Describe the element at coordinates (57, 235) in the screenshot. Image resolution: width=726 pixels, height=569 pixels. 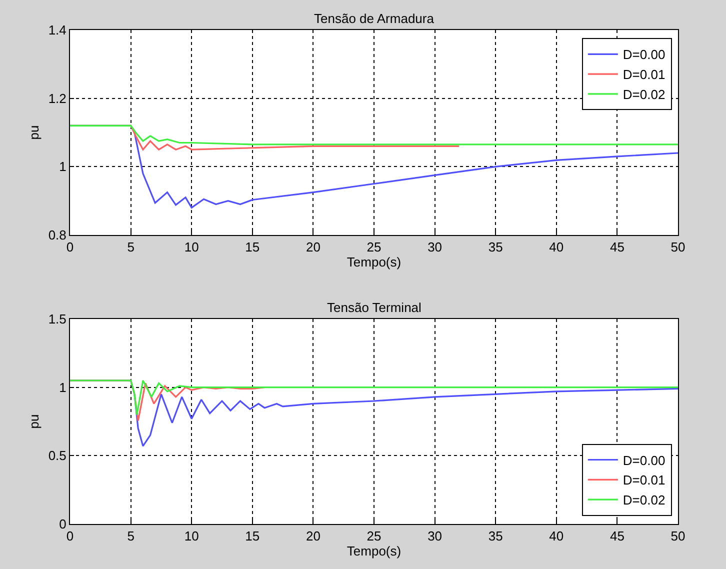
I see `y-tick-label: 0.8` at that location.